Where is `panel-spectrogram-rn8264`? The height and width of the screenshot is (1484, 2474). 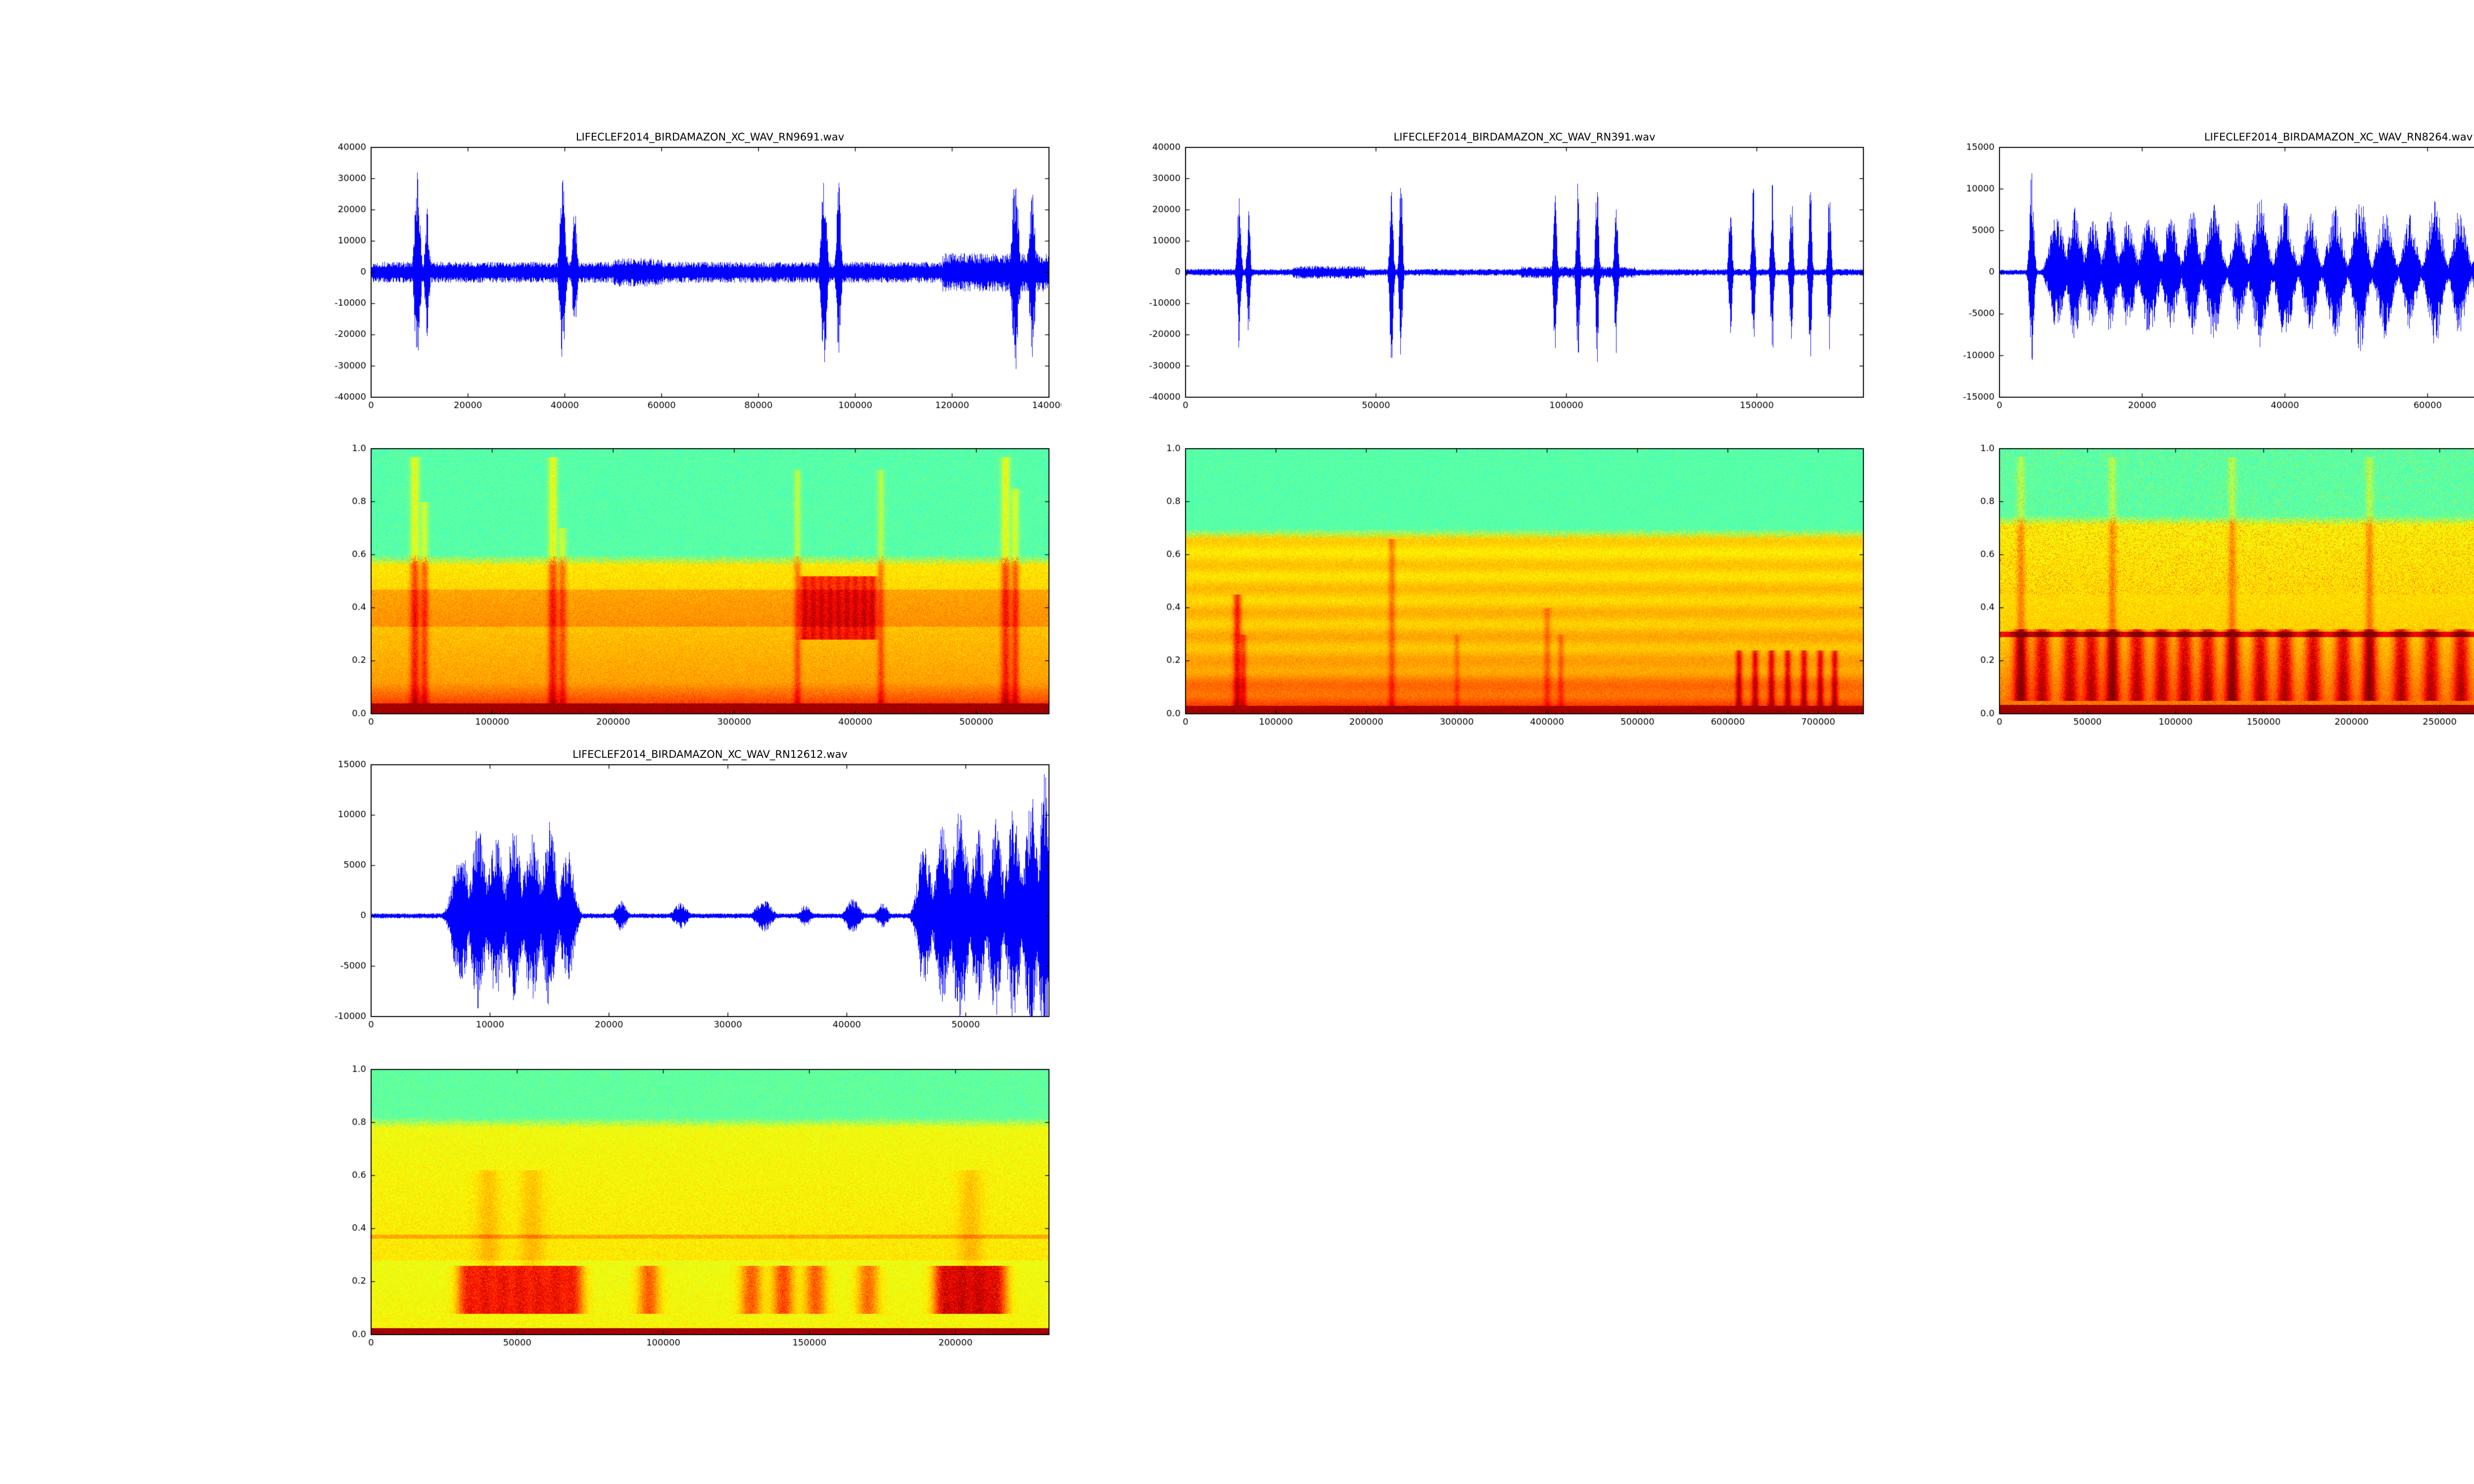
panel-spectrogram-rn8264 is located at coordinates (2205, 583).